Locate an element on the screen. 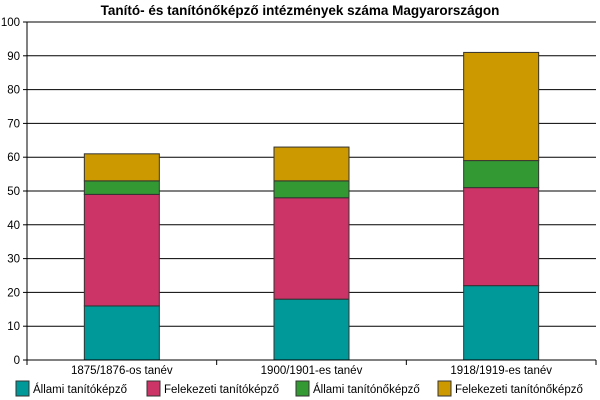 The width and height of the screenshot is (600, 400). x-tick-label: 1900/1901-es tanév is located at coordinates (312, 371).